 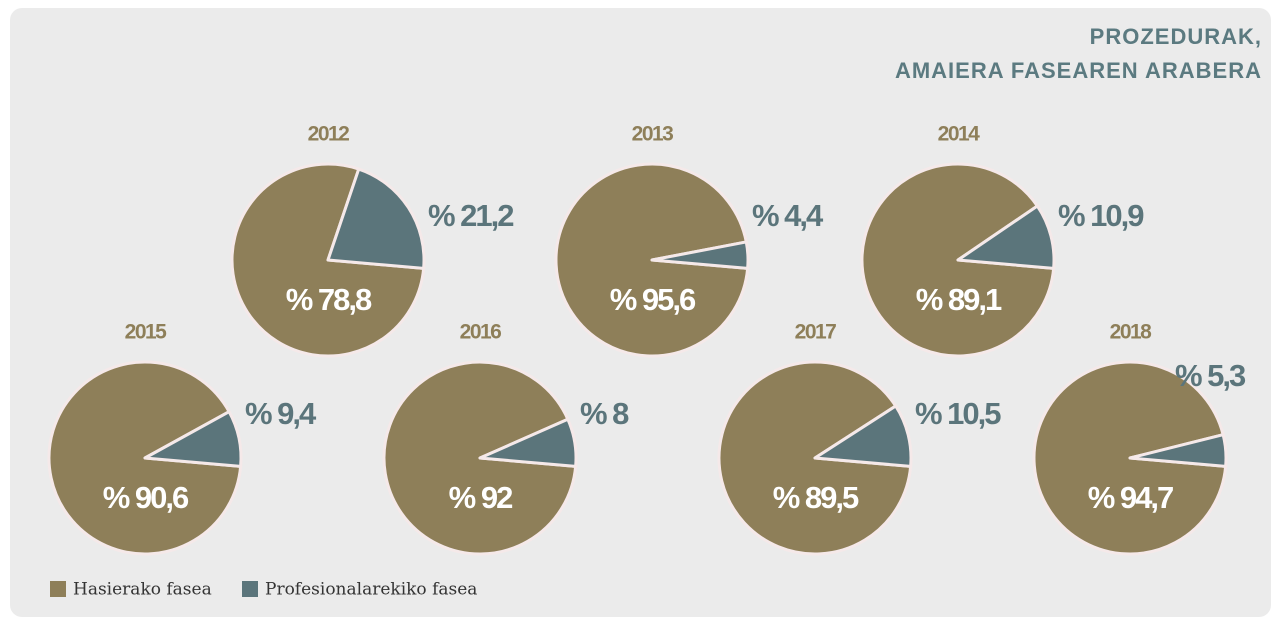 I want to click on pie-title: 2014, so click(x=959, y=134).